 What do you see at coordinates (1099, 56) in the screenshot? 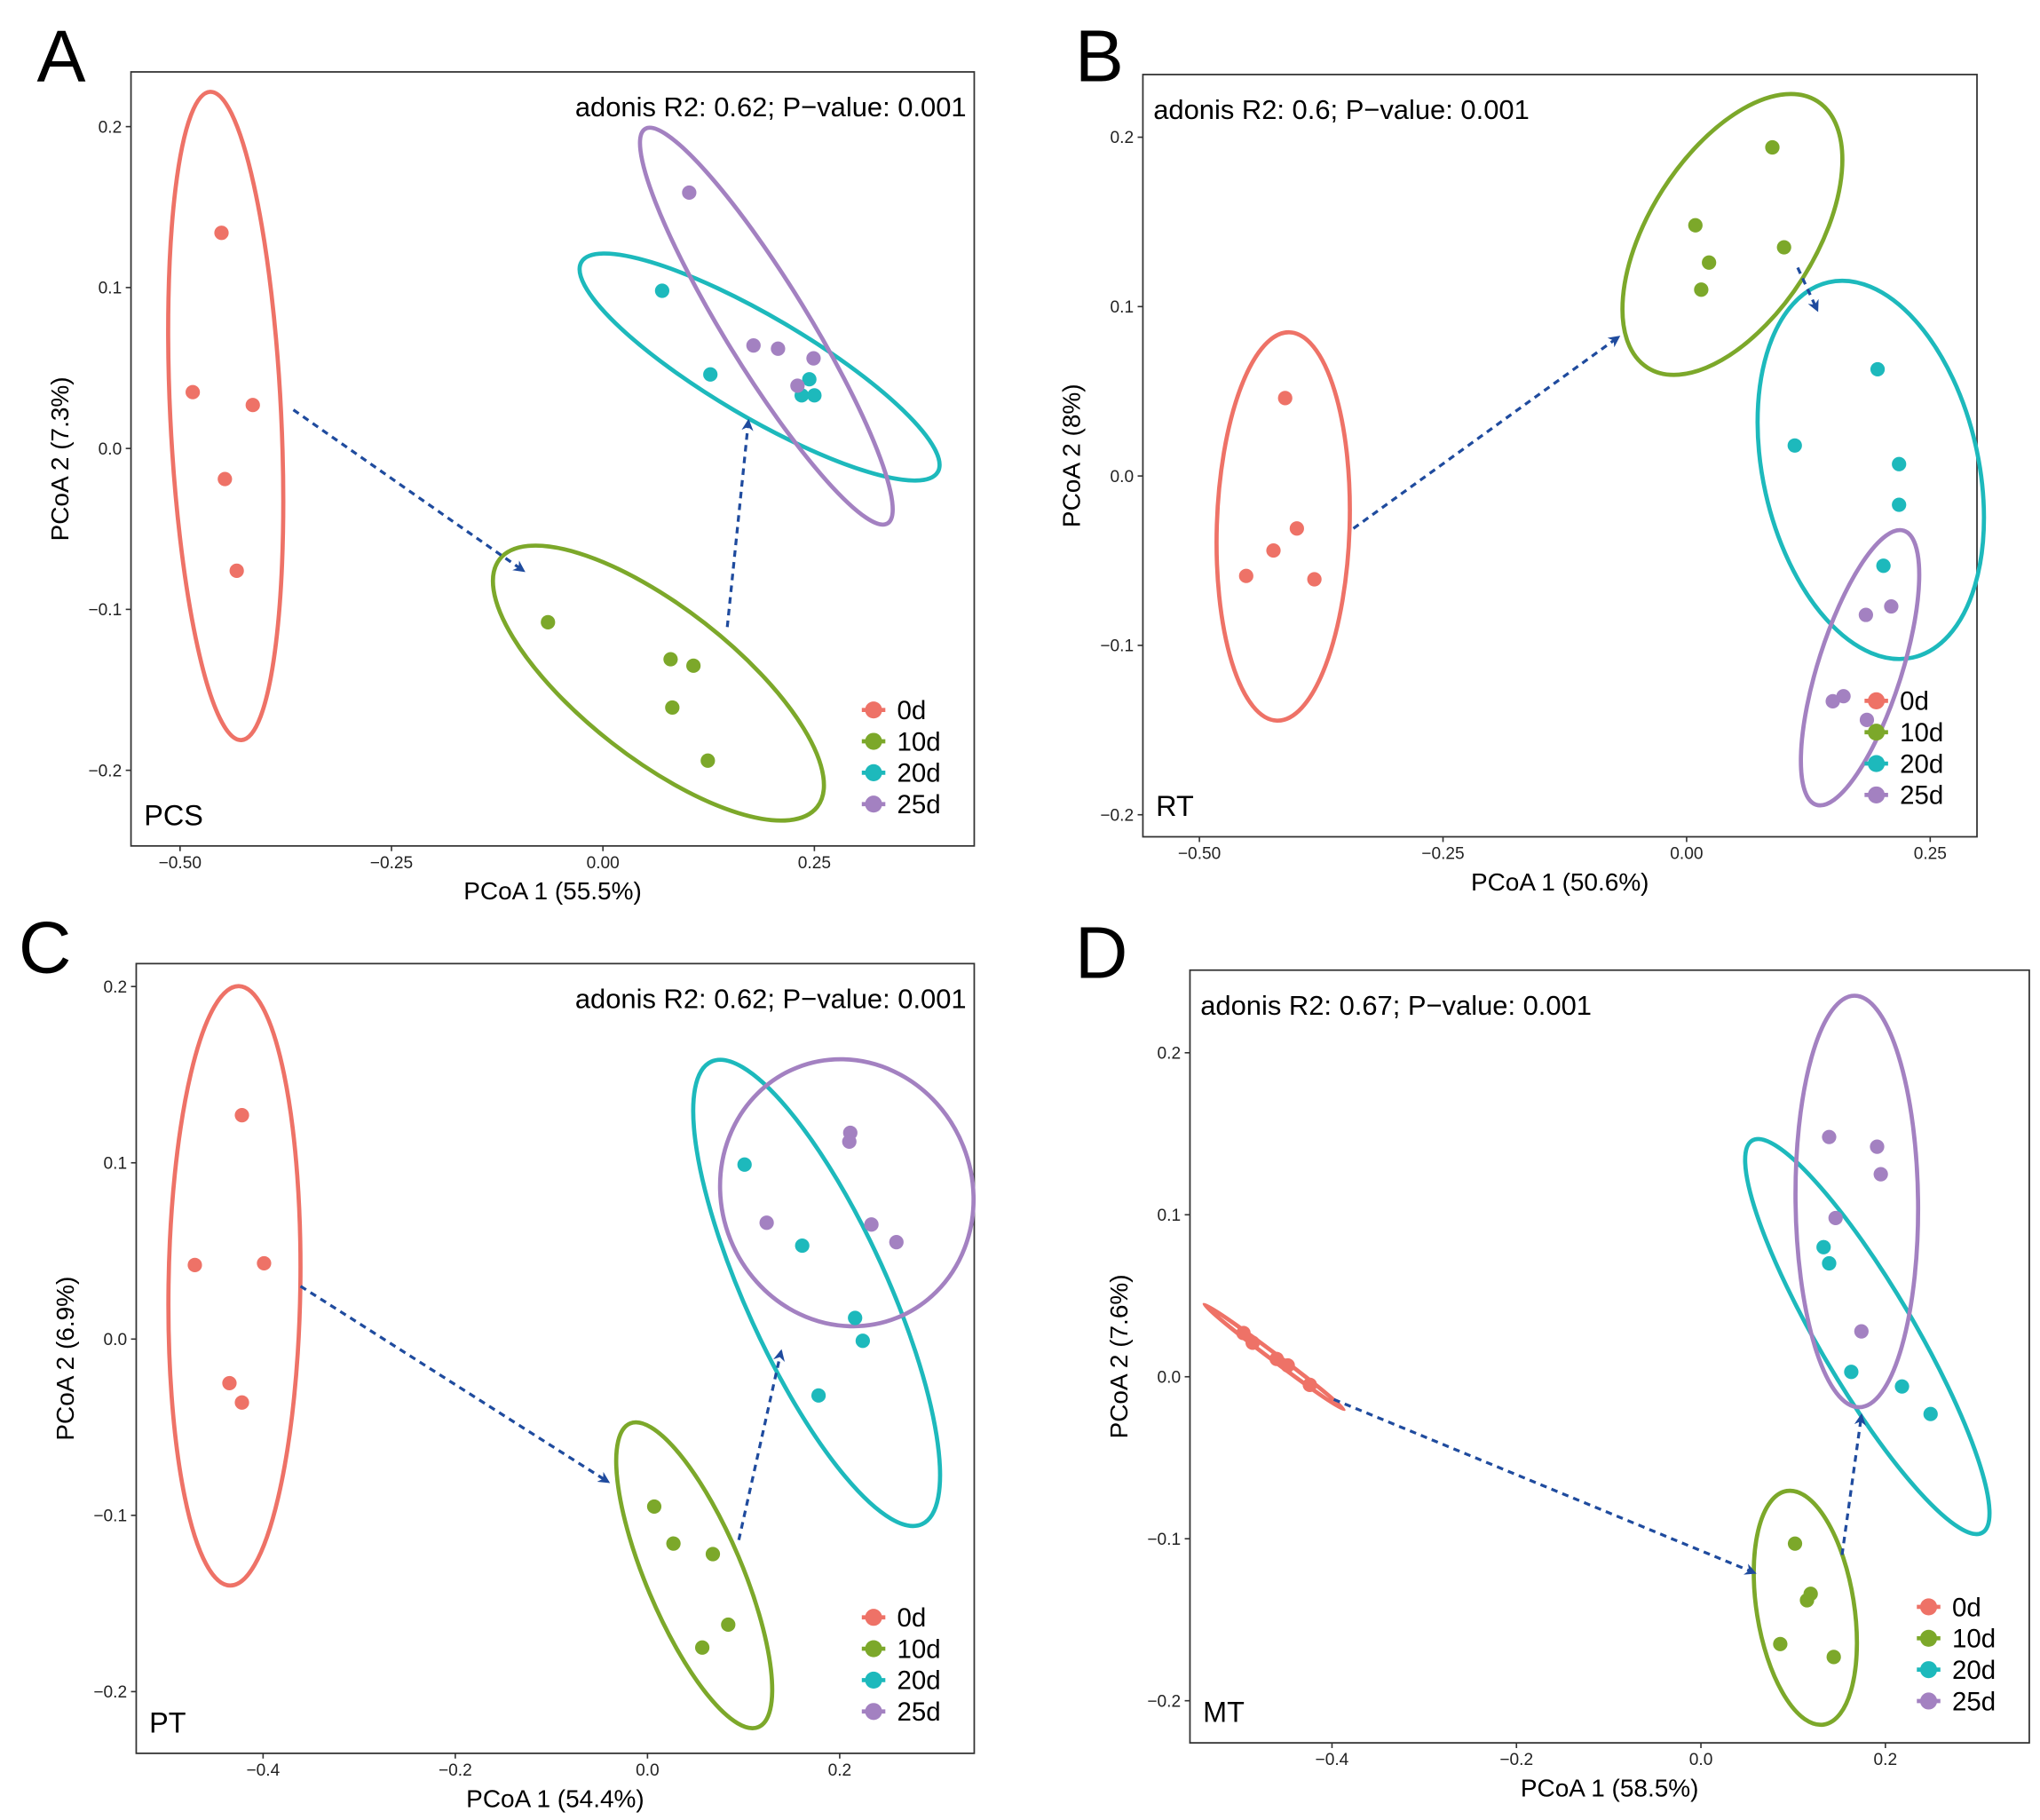
I see `panel-letter: B` at bounding box center [1099, 56].